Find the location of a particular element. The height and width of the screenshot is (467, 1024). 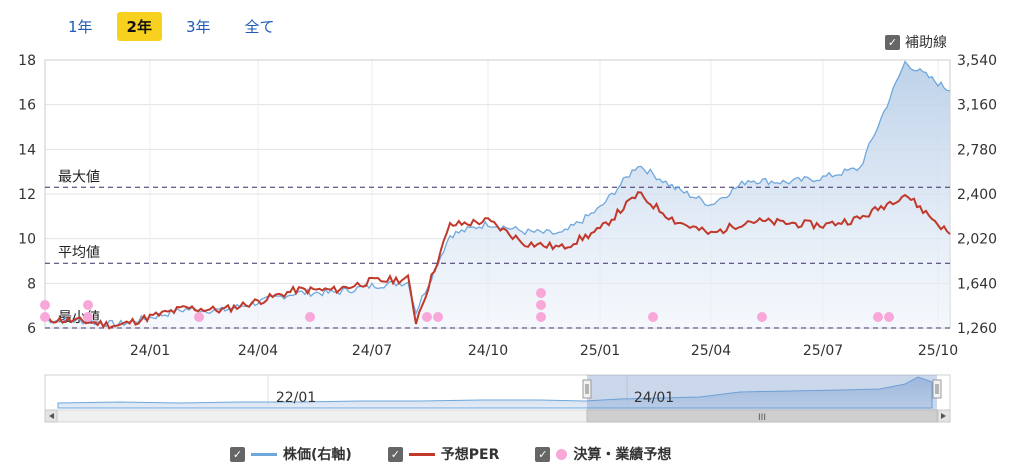

y-right-tick-label: 2,400 is located at coordinates (977, 195).